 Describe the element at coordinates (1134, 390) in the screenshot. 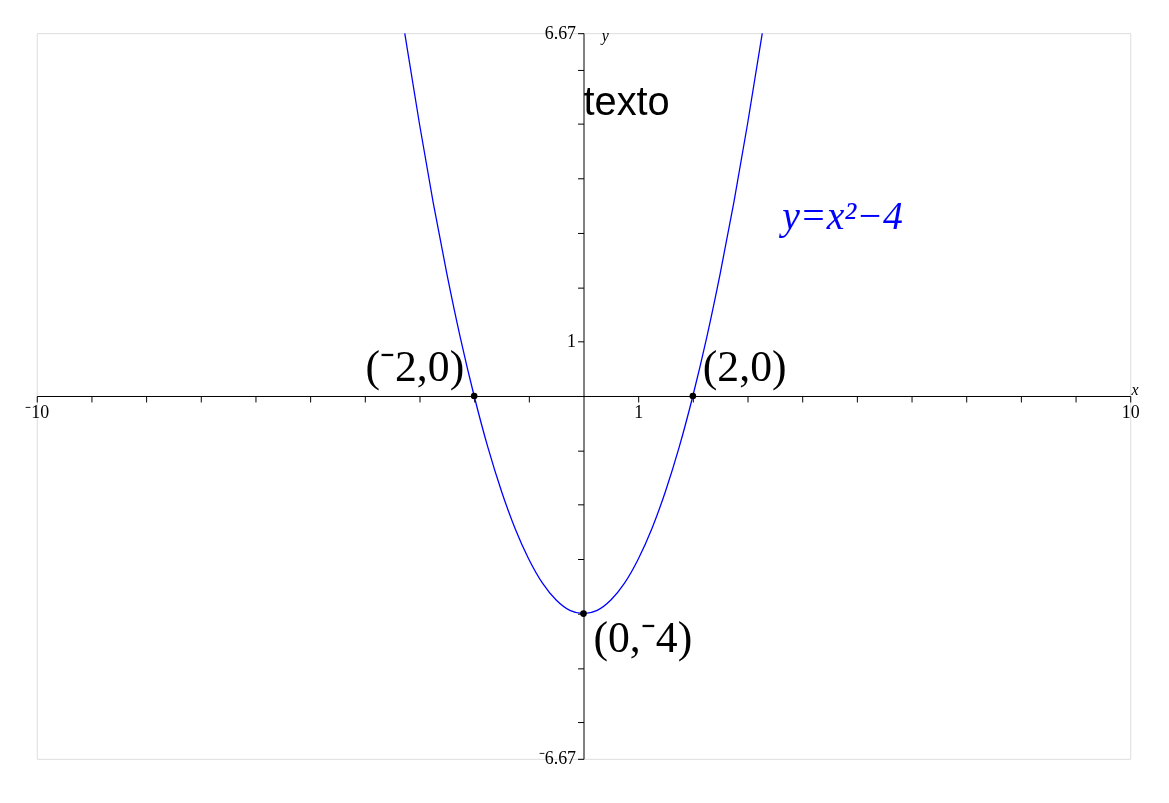

I see `x-axis-title: x` at that location.